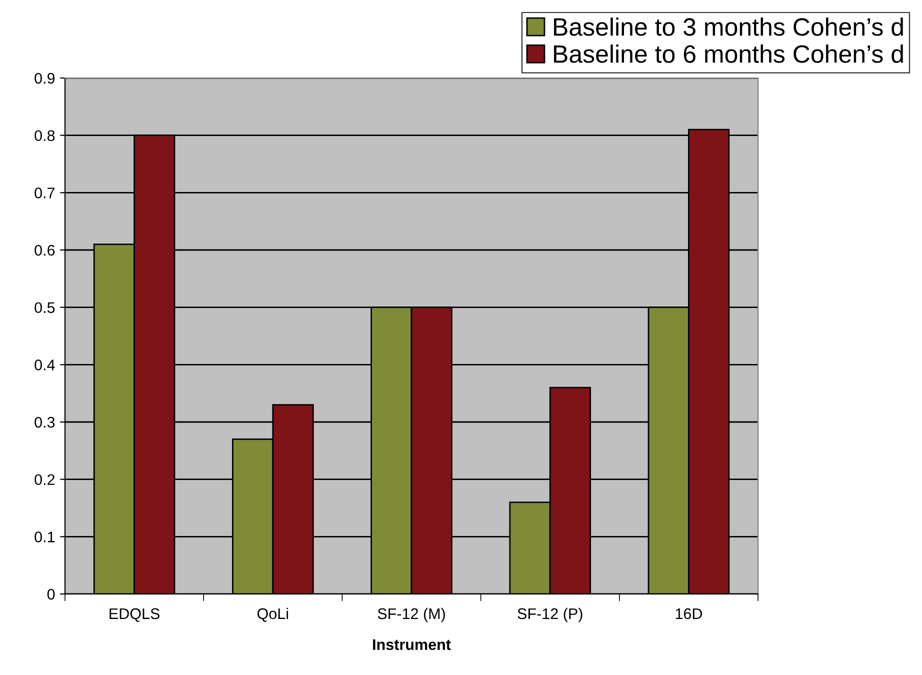  What do you see at coordinates (728, 53) in the screenshot?
I see `legend-label: Baseline to 6 months Cohen’s d` at bounding box center [728, 53].